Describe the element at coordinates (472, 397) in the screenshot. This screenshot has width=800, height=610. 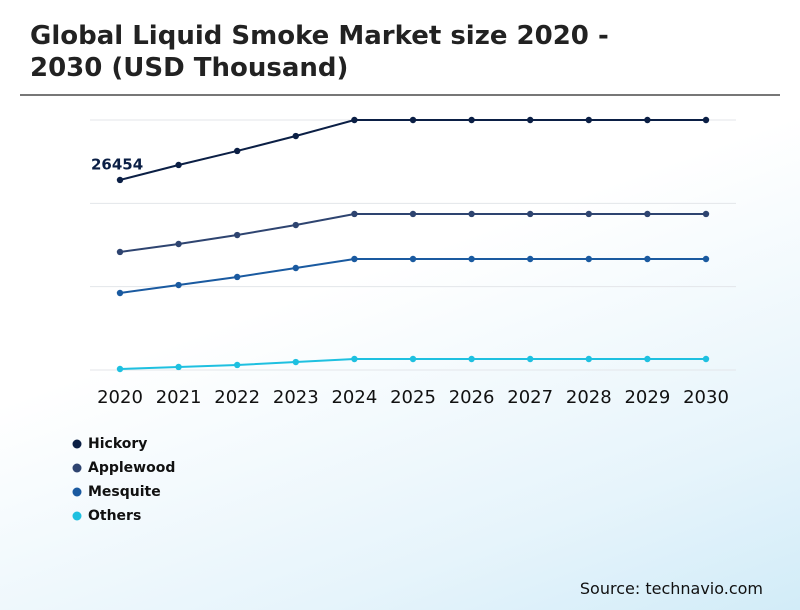
I see `x-tick-label: 2026` at that location.